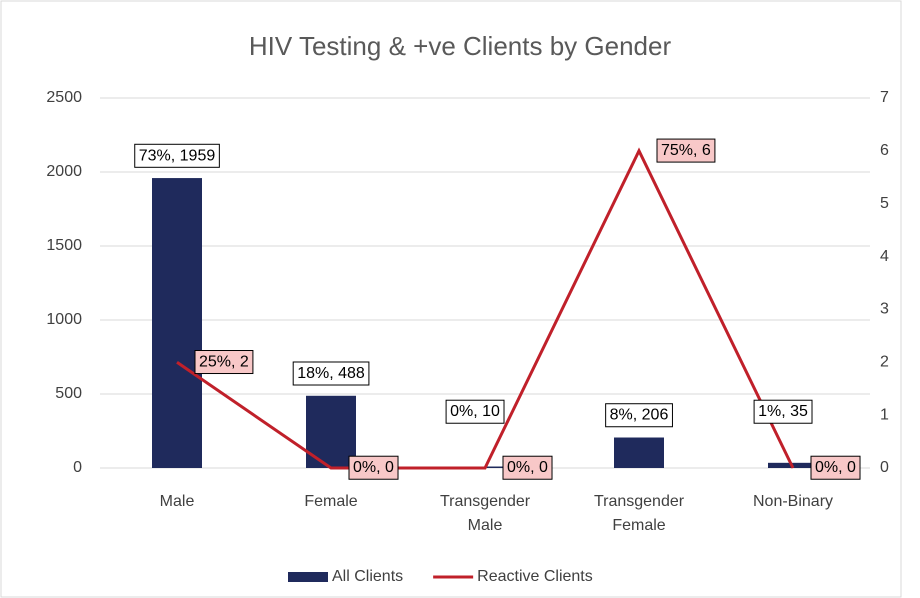 Image resolution: width=920 pixels, height=598 pixels. I want to click on data-label-text: 75%, 6, so click(686, 150).